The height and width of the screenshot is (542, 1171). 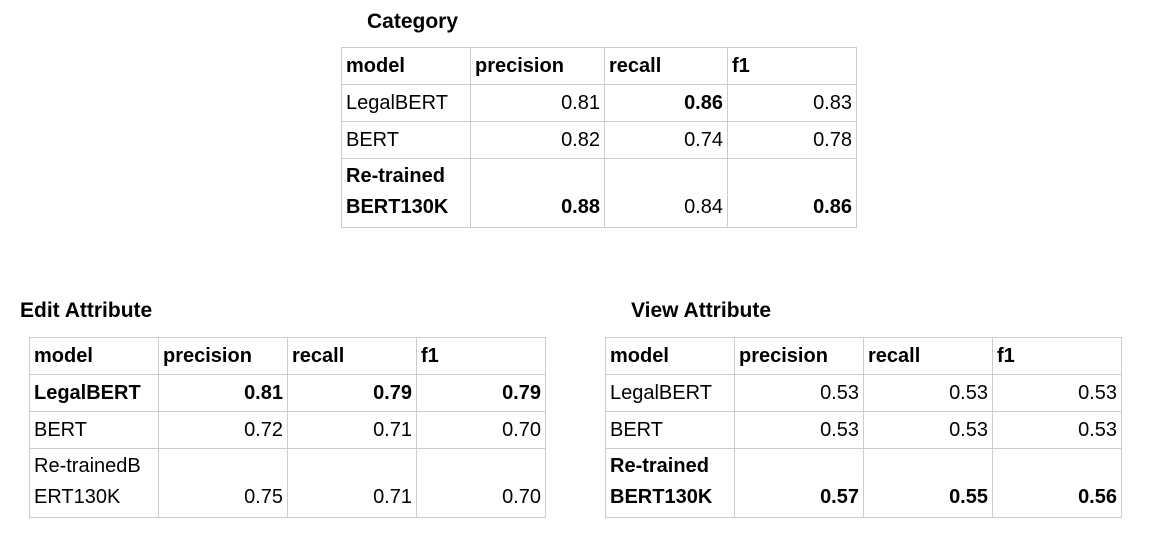 I want to click on table-row: BERT 0.53 0.53 0.53, so click(x=863, y=430).